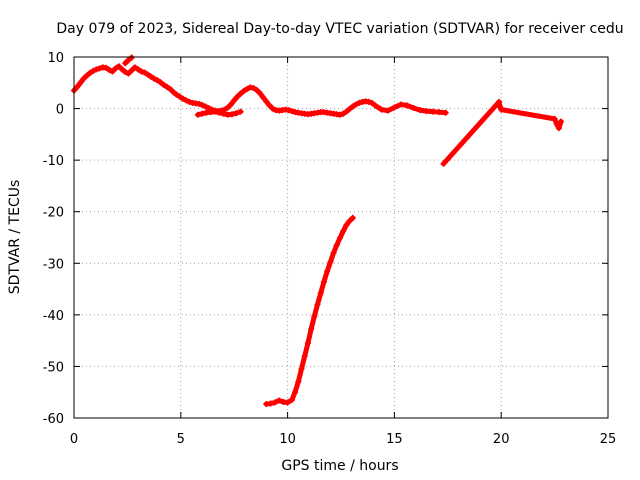  What do you see at coordinates (53, 161) in the screenshot?
I see `y-tick-label: -10` at bounding box center [53, 161].